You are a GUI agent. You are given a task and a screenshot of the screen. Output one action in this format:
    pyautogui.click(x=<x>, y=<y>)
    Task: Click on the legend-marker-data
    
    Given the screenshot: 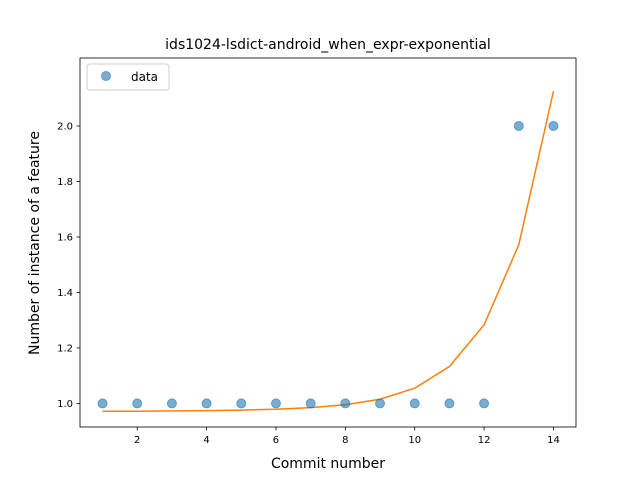 What is the action you would take?
    pyautogui.click(x=106, y=76)
    